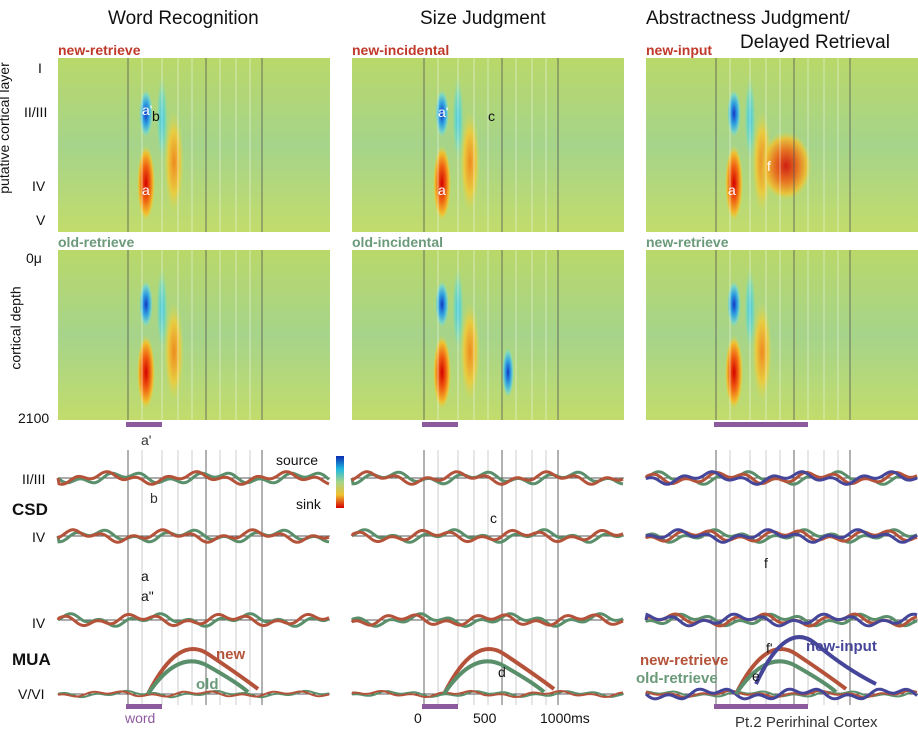  I want to click on layer-I: I, so click(40, 68).